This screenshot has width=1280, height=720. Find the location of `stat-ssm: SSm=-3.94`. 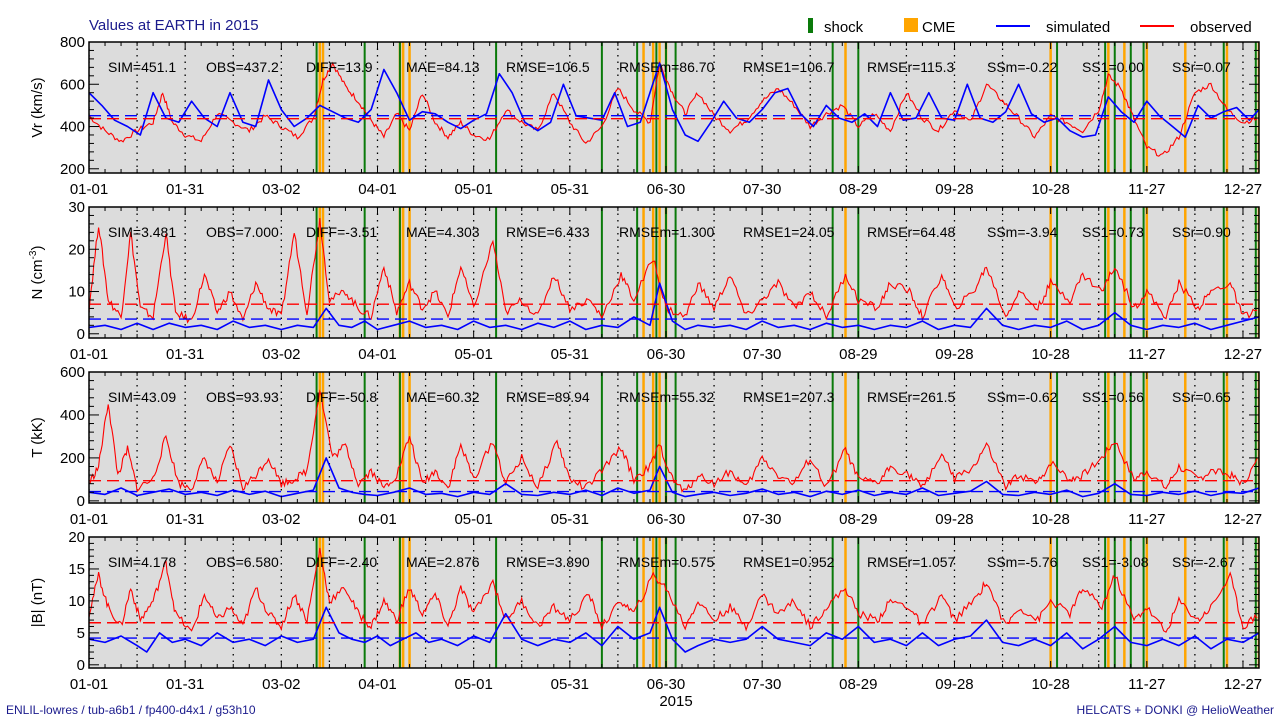

stat-ssm: SSm=-3.94 is located at coordinates (1022, 232).